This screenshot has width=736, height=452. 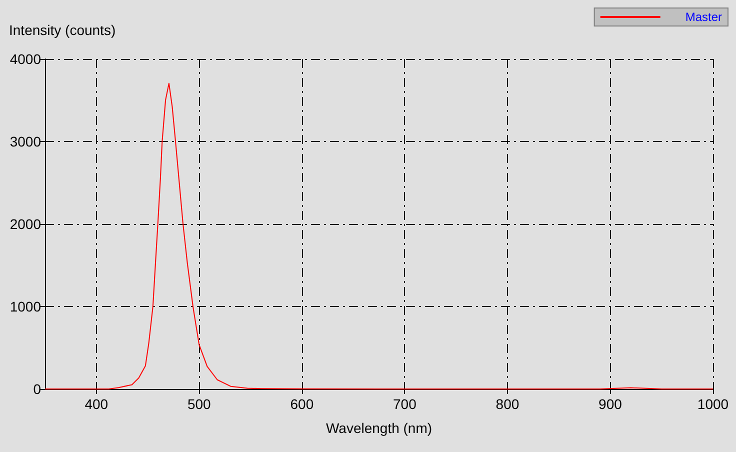 What do you see at coordinates (713, 404) in the screenshot?
I see `x-tick-label: 1000` at bounding box center [713, 404].